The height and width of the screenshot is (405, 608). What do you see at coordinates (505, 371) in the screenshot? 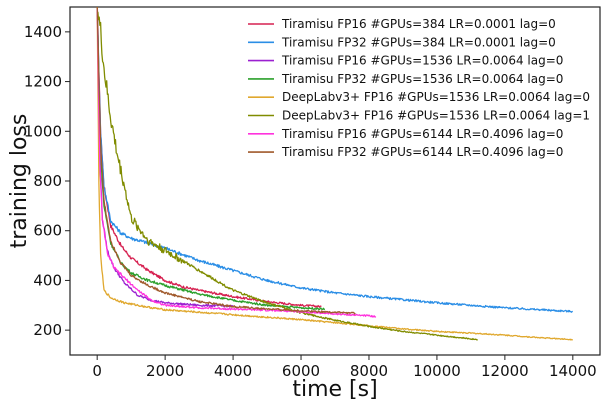
I see `x-tick-label: 12000` at bounding box center [505, 371].